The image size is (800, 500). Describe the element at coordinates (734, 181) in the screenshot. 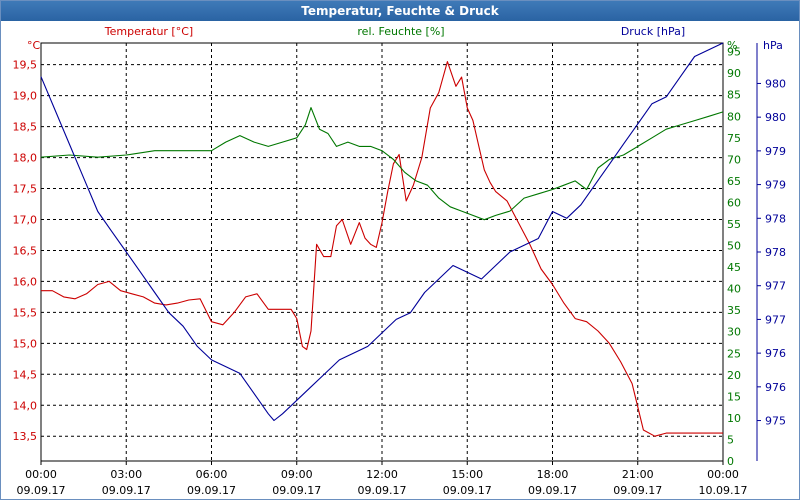

I see `humidity-tick-label: 65` at that location.